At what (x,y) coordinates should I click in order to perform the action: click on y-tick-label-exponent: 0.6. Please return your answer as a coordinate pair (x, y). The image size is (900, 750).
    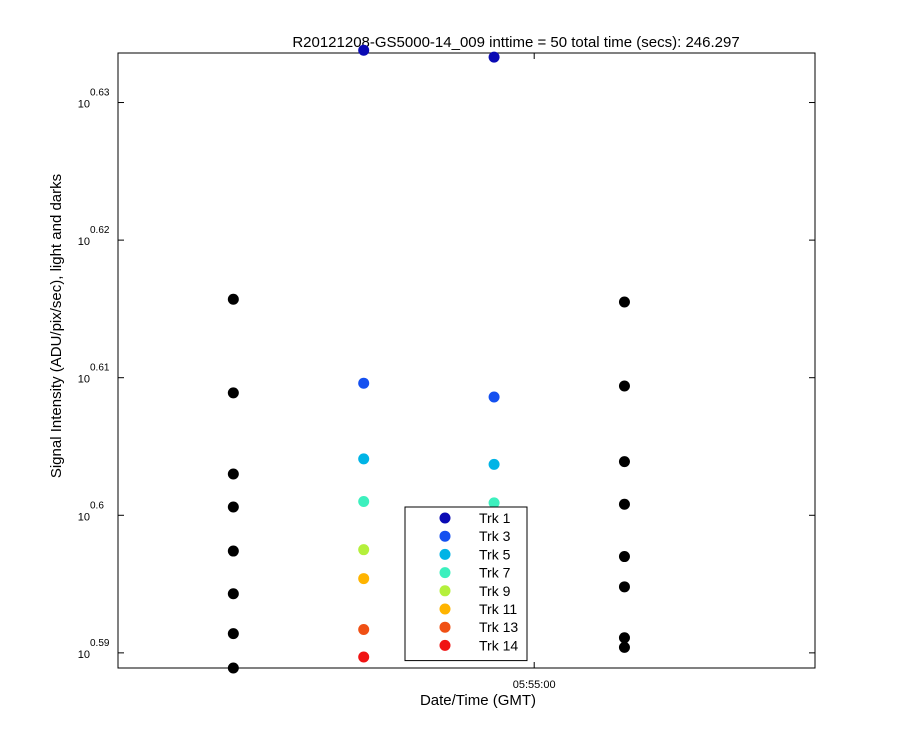
    Looking at the image, I should click on (97, 505).